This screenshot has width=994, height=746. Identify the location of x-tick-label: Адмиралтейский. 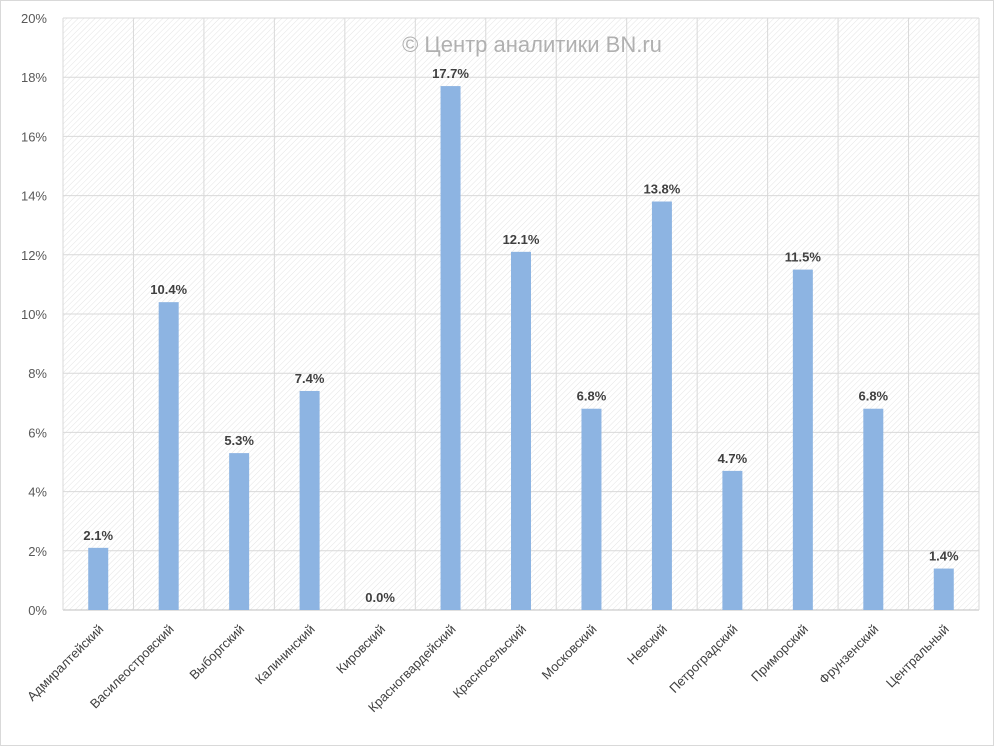
(65, 663).